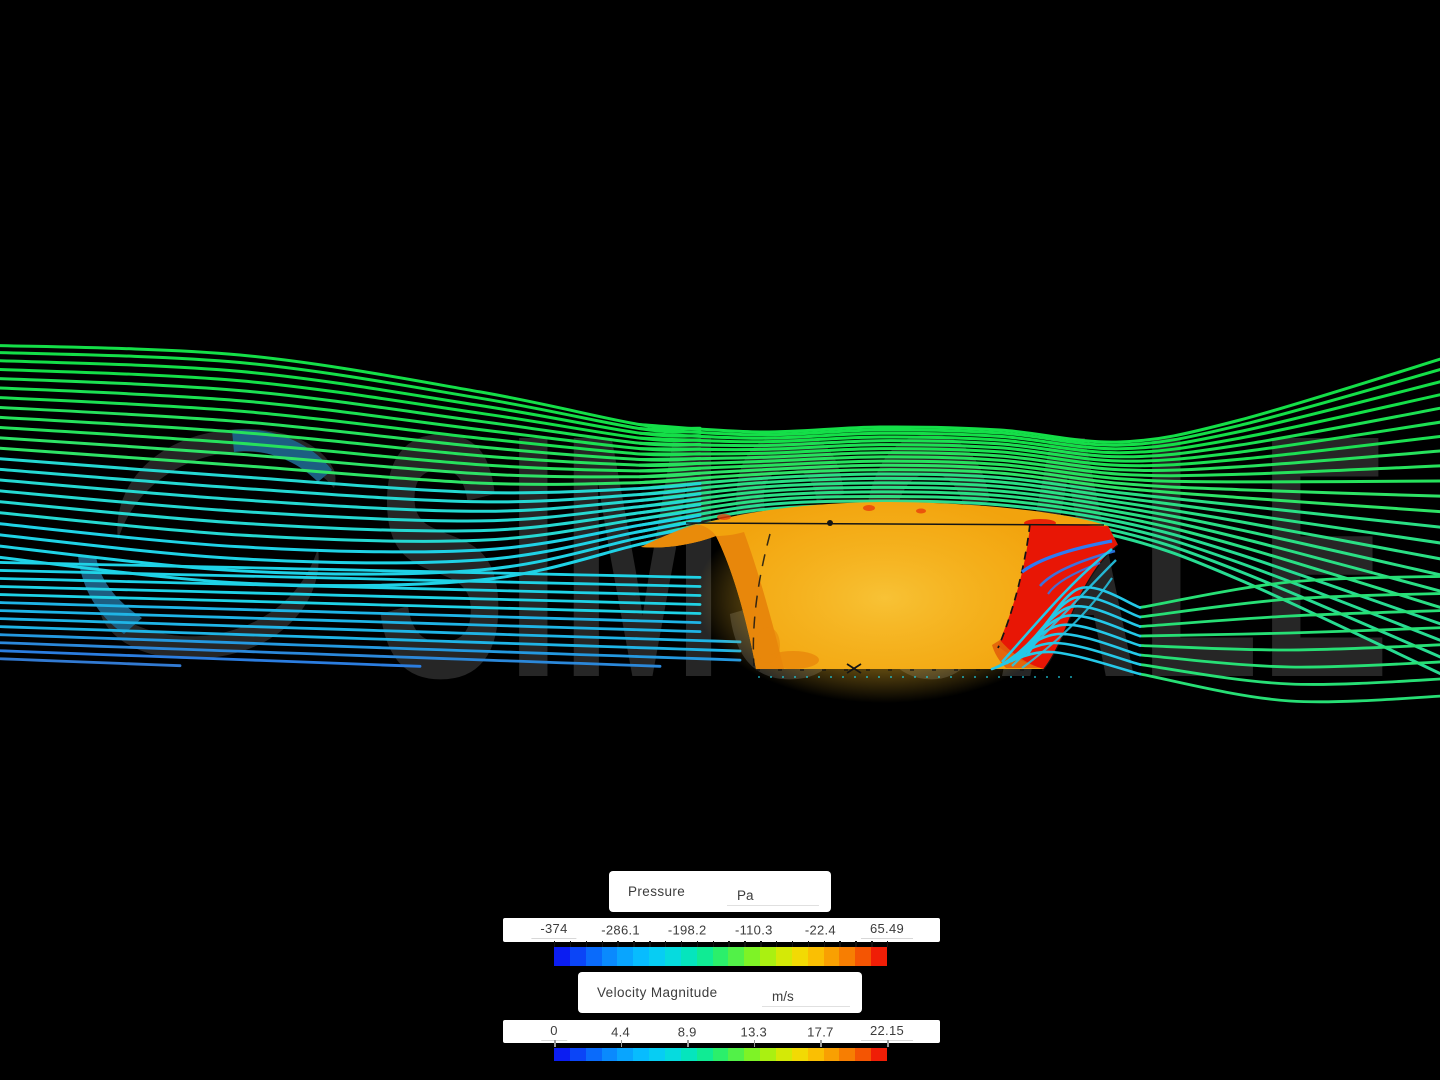  Describe the element at coordinates (1215, 639) in the screenshot. I see `wake-streamlines` at that location.